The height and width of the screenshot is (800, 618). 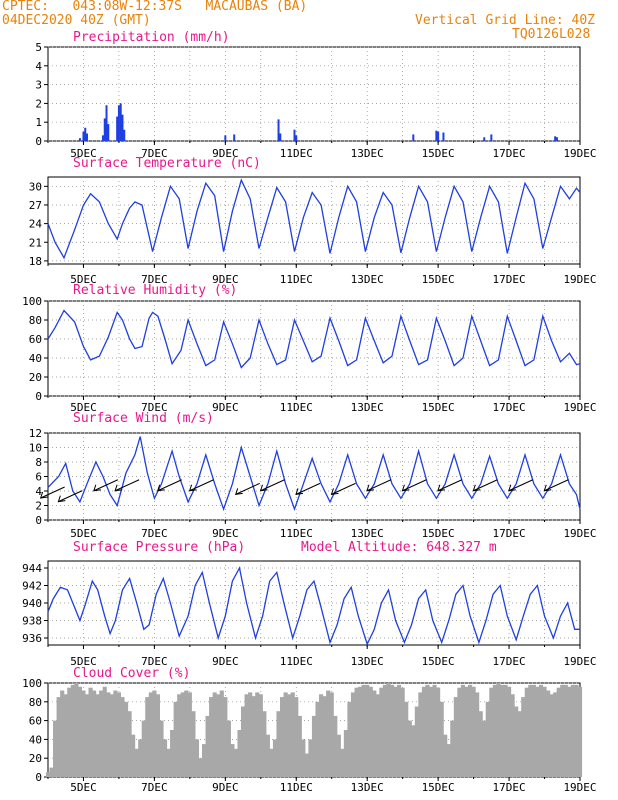 What do you see at coordinates (155, 7) in the screenshot?
I see `station-info: CPTEC: 043:08W-12:37S MACAUBAS (BA)` at bounding box center [155, 7].